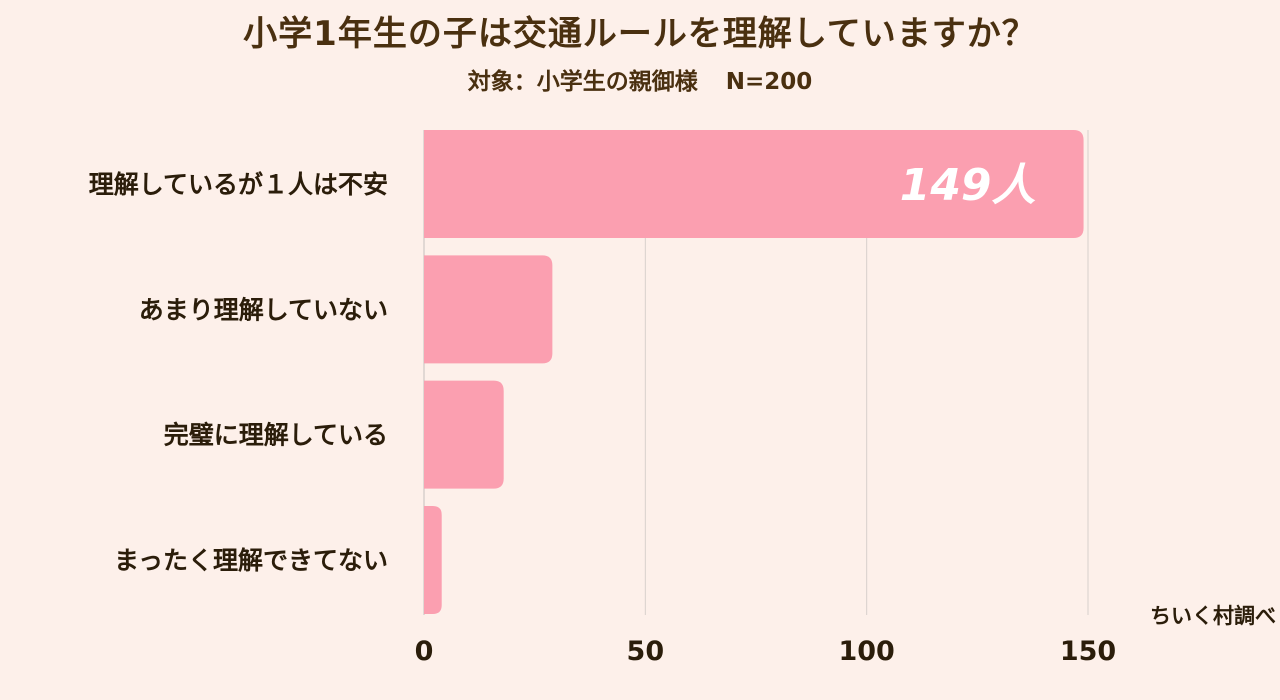 Image resolution: width=1280 pixels, height=700 pixels. I want to click on chart-subtitle: 対象：小学生の親御様 N=200, so click(640, 79).